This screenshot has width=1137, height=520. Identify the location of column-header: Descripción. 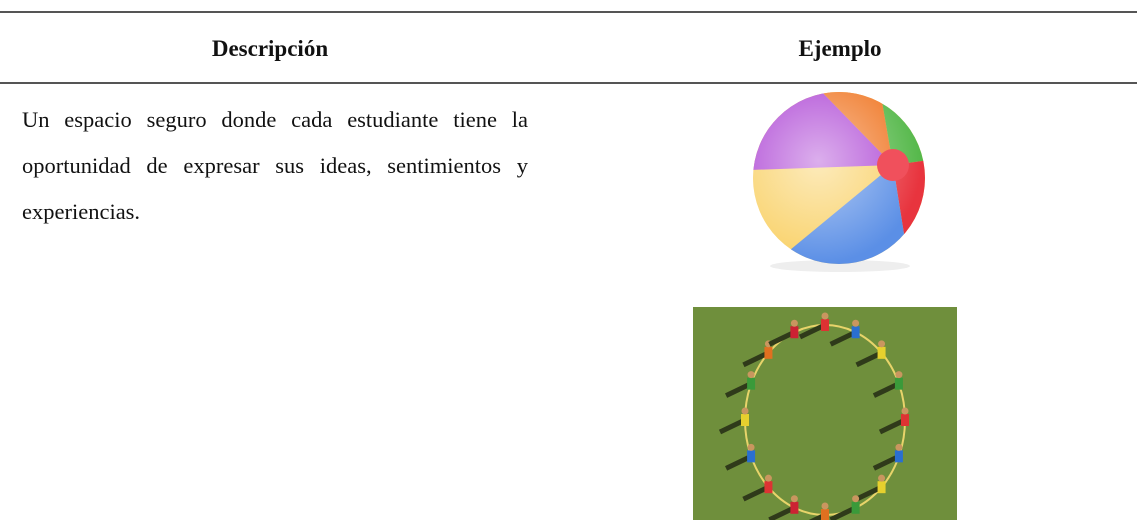
(270, 48).